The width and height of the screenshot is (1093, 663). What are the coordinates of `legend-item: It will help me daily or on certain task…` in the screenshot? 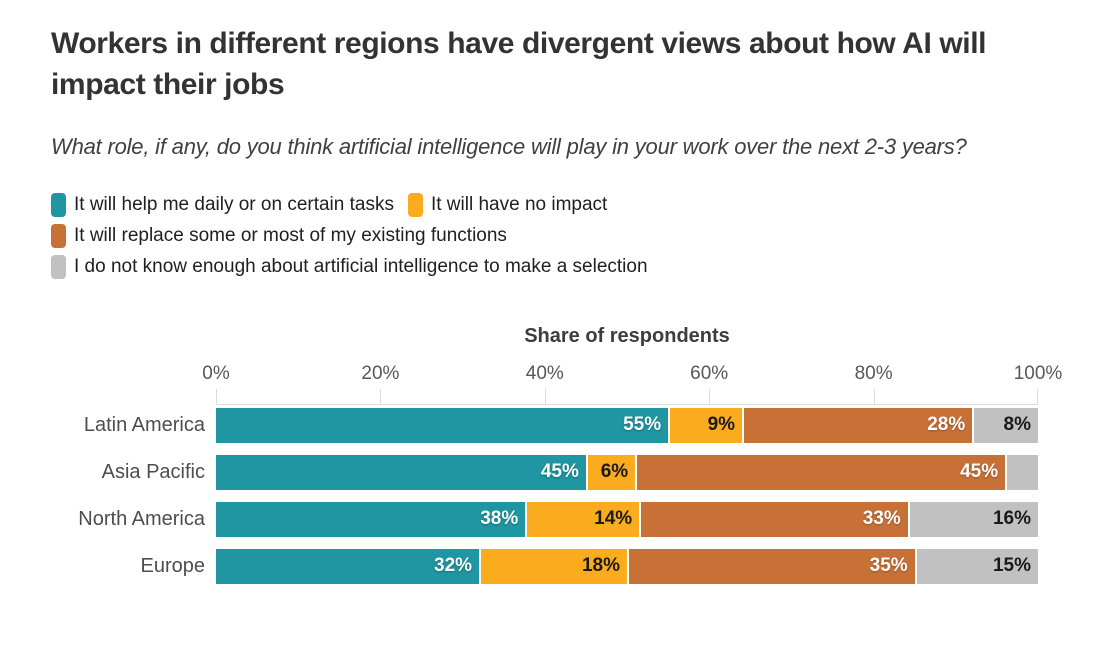 It's located at (222, 205).